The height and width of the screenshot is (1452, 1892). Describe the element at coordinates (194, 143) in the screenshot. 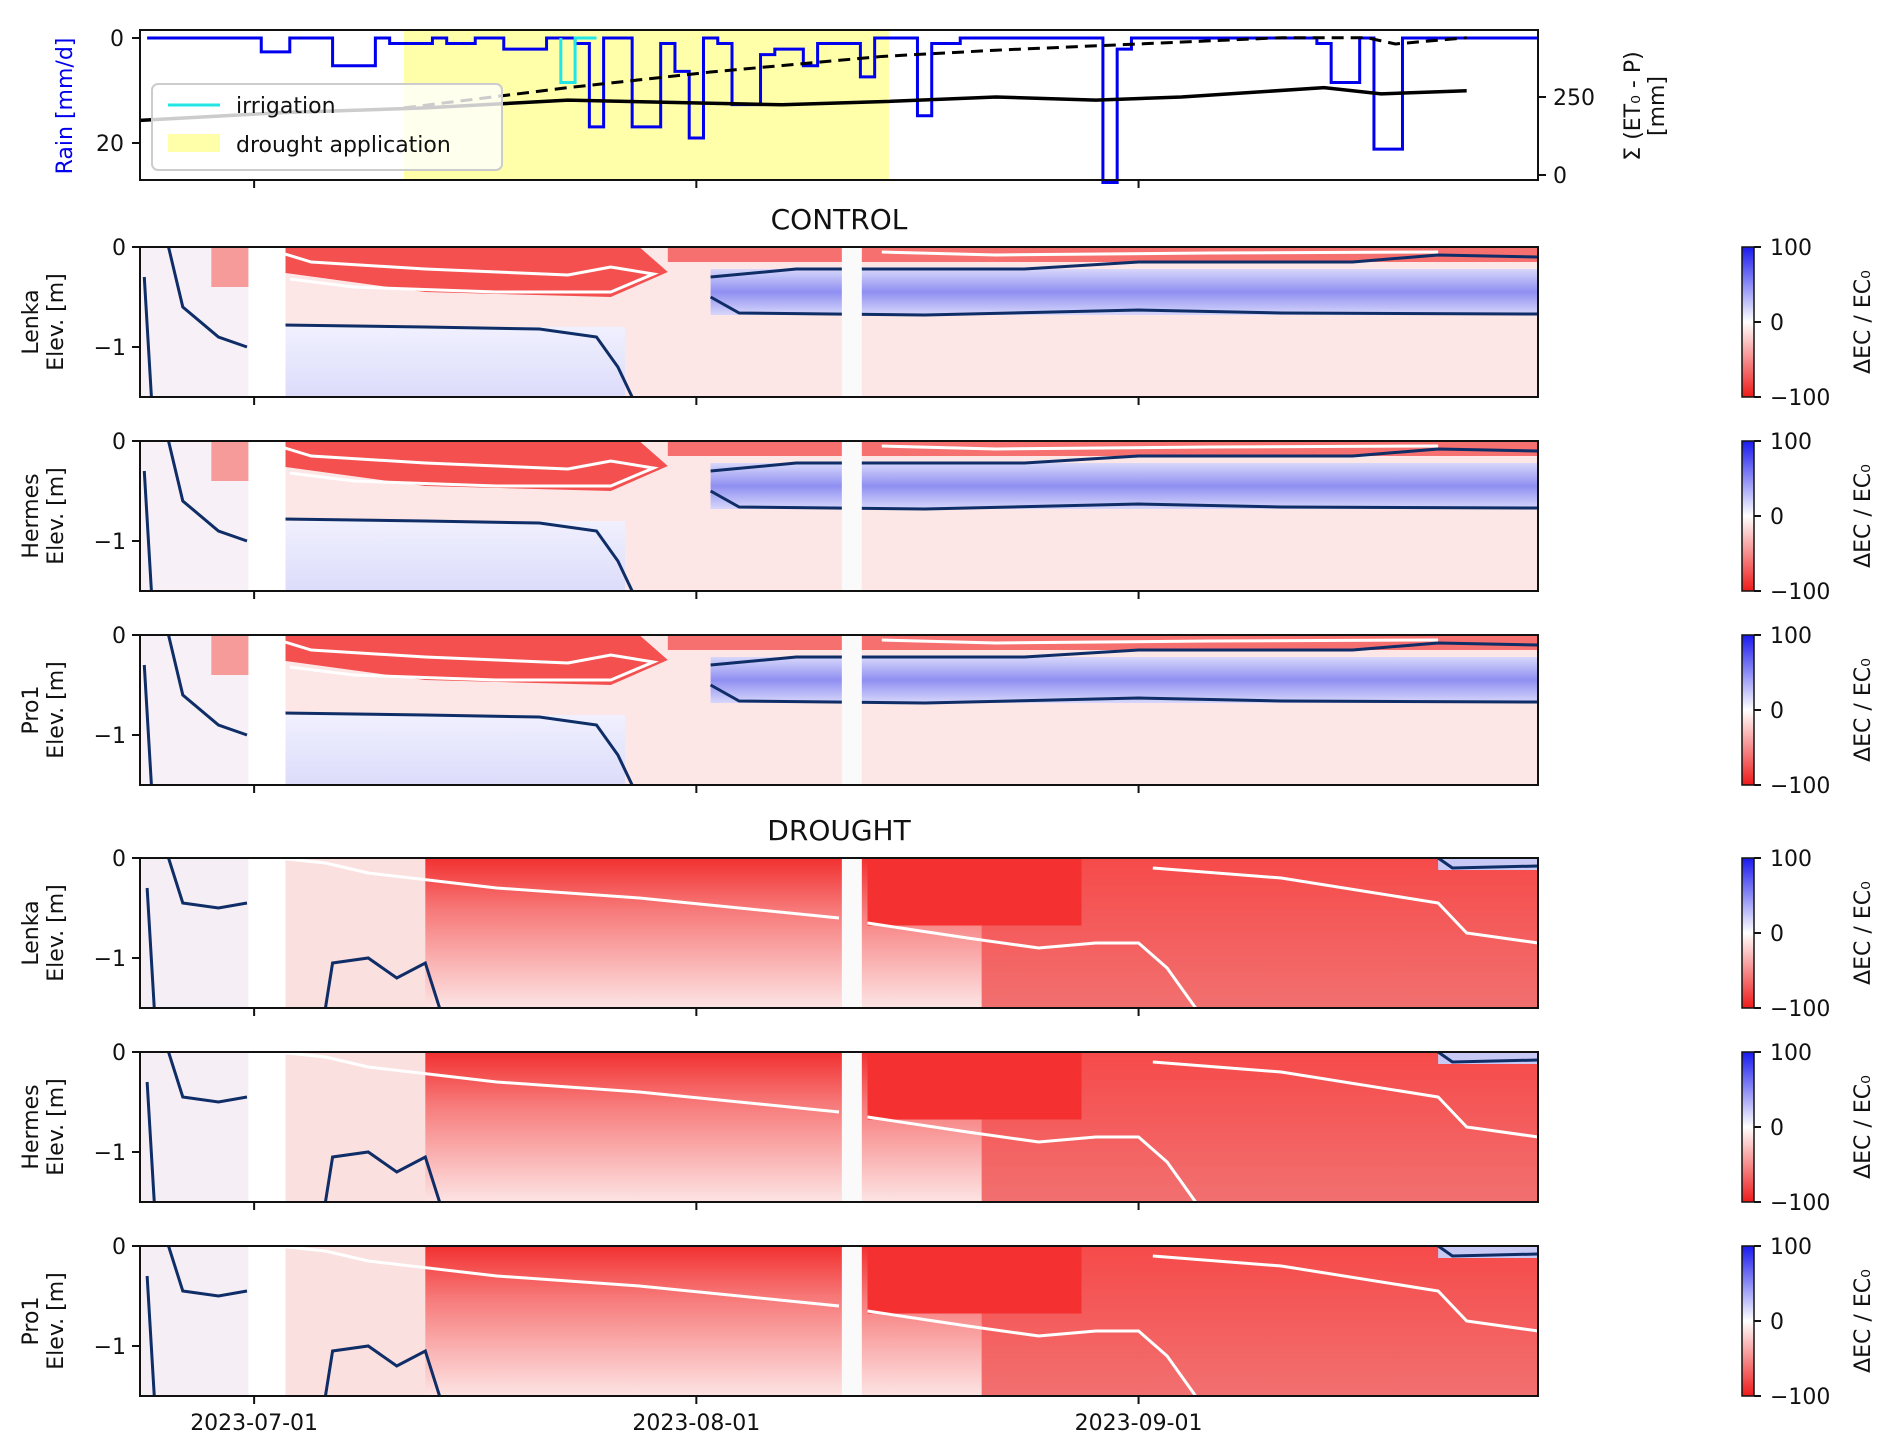

I see `legend-drought-swatch` at that location.